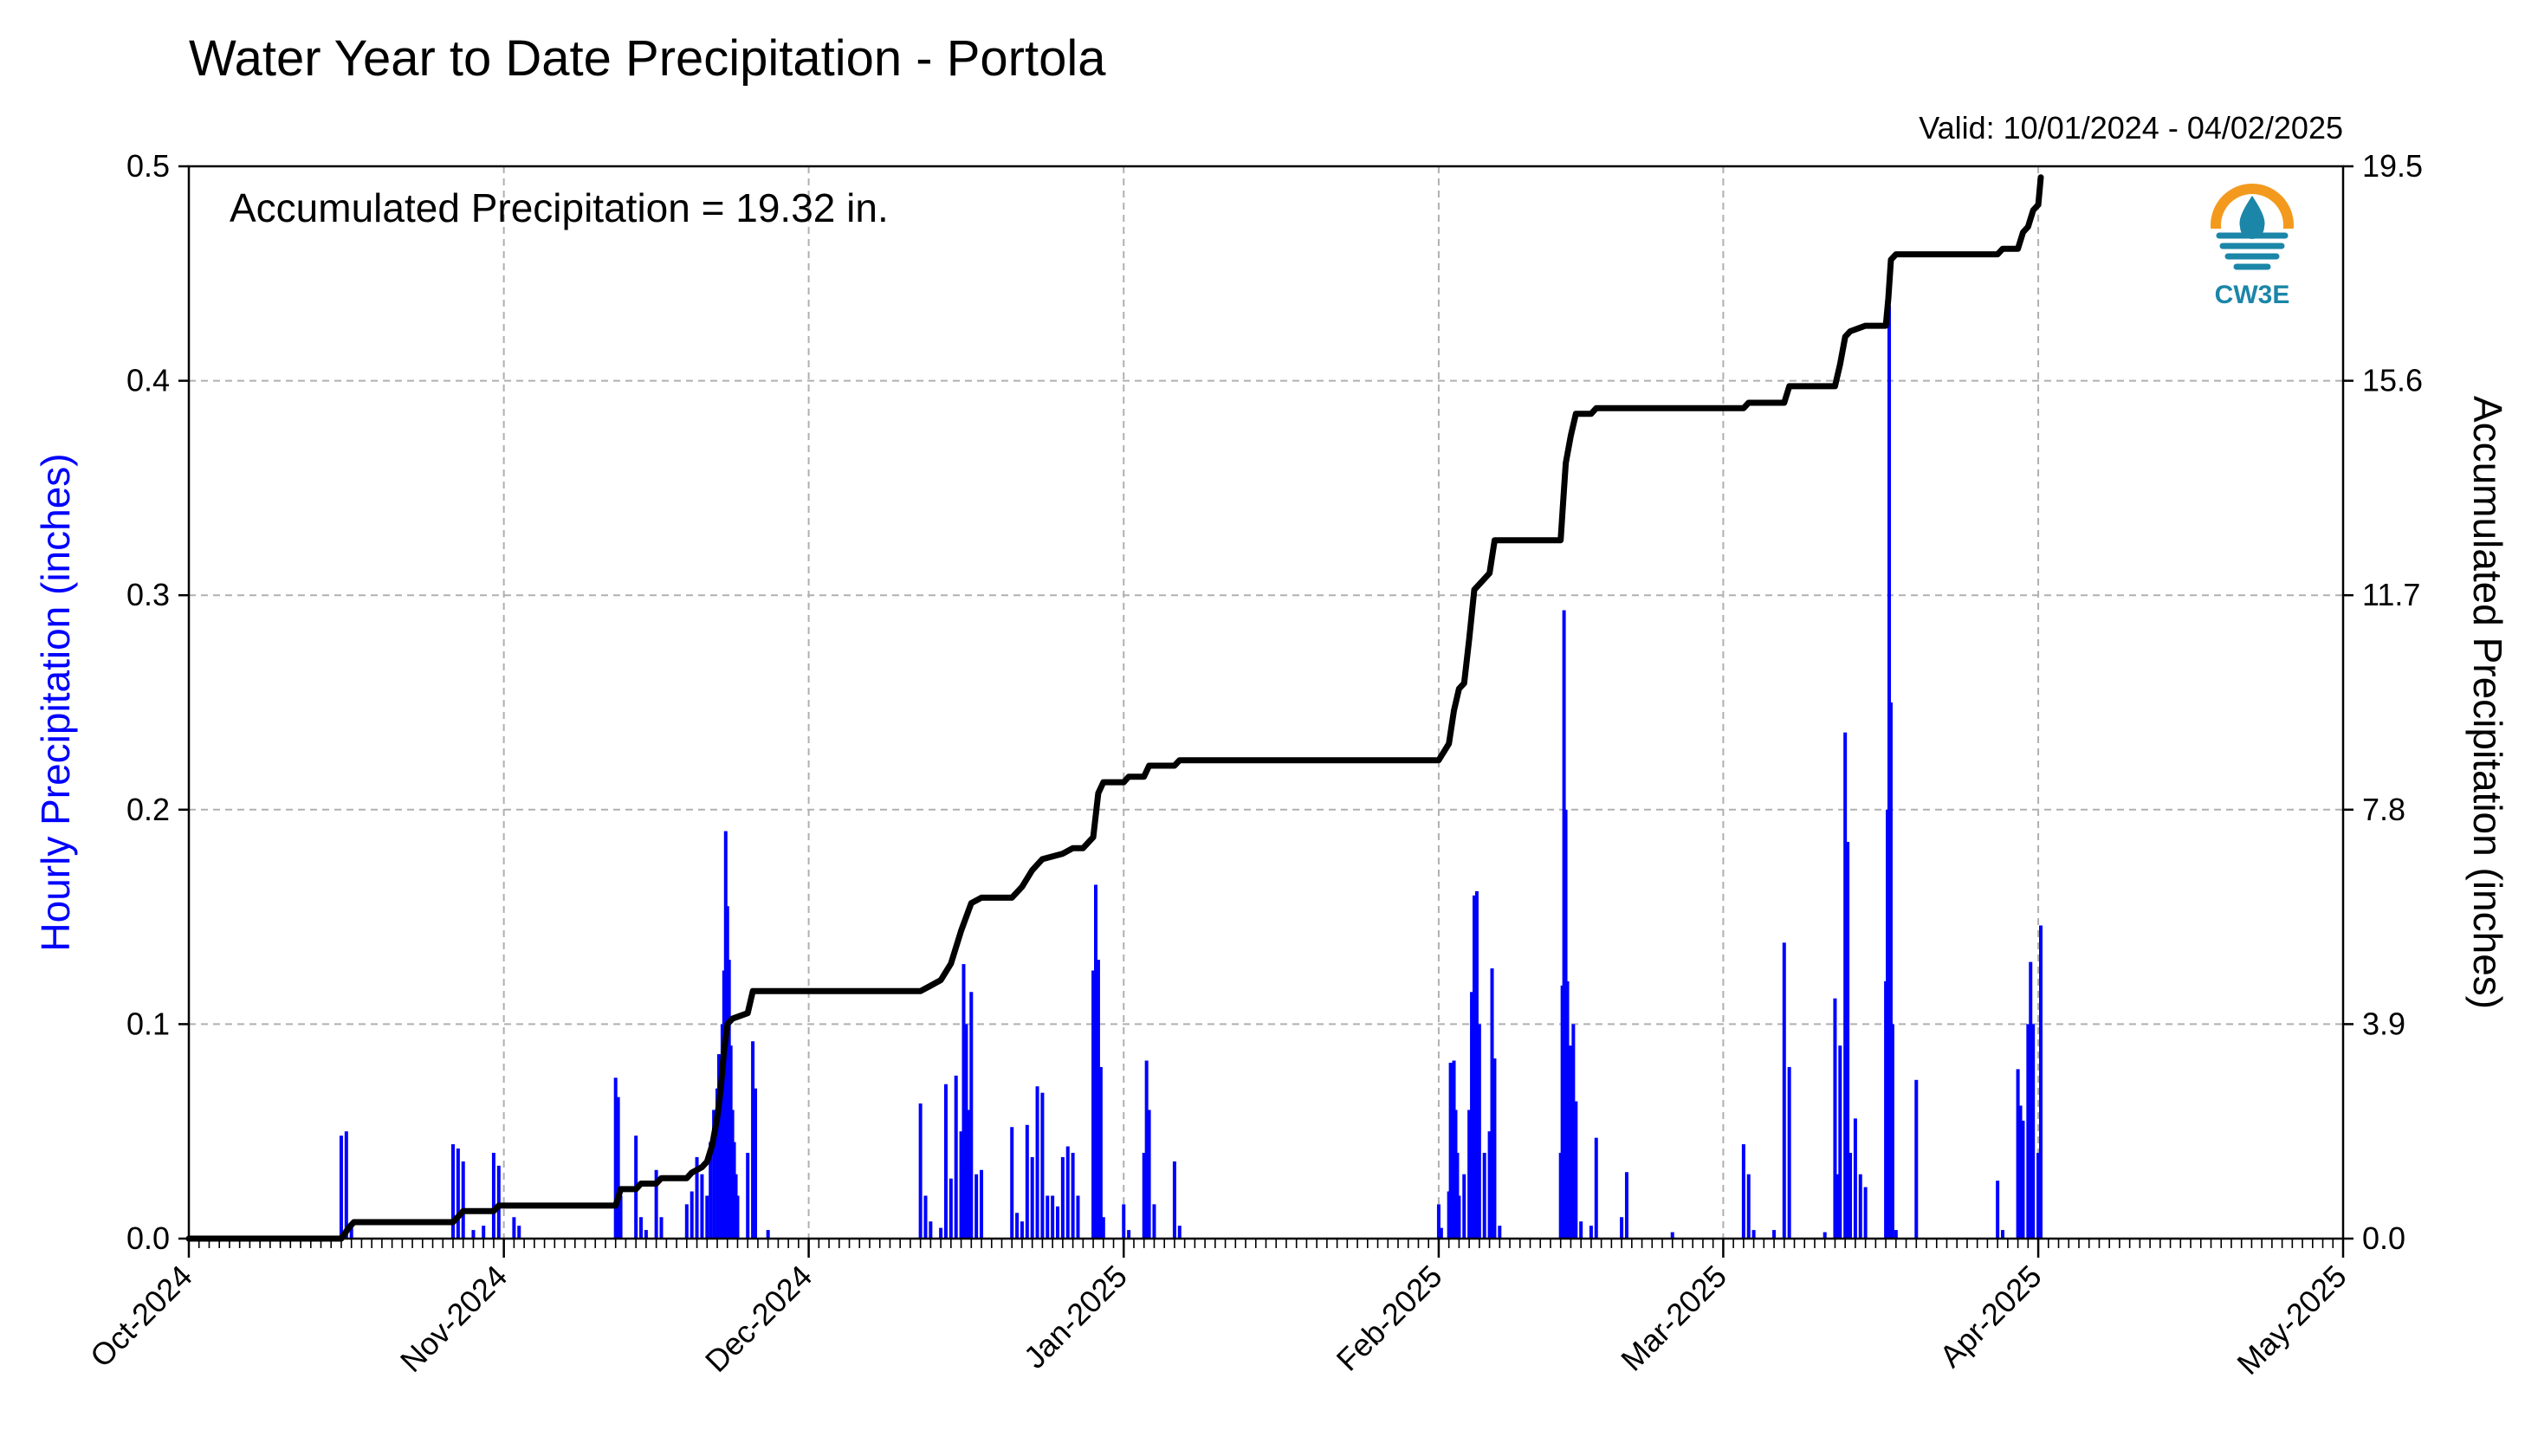  What do you see at coordinates (148, 1238) in the screenshot?
I see `left-y-tick-label: 0.0` at bounding box center [148, 1238].